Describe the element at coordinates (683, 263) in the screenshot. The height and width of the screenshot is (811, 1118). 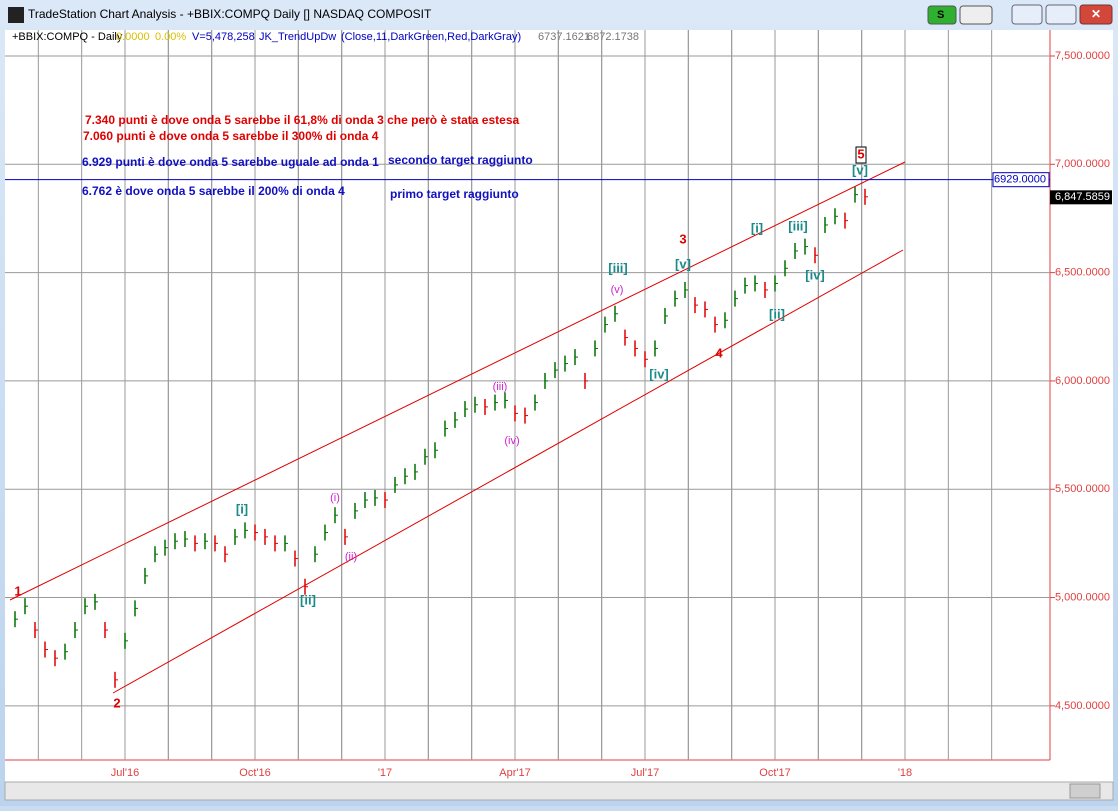
I see `wave-label: [v]` at that location.